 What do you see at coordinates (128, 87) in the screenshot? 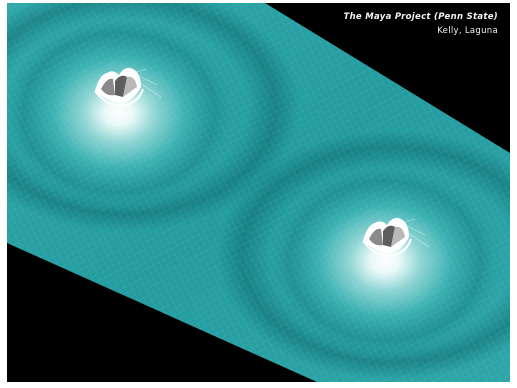
I see `peak-left` at bounding box center [128, 87].